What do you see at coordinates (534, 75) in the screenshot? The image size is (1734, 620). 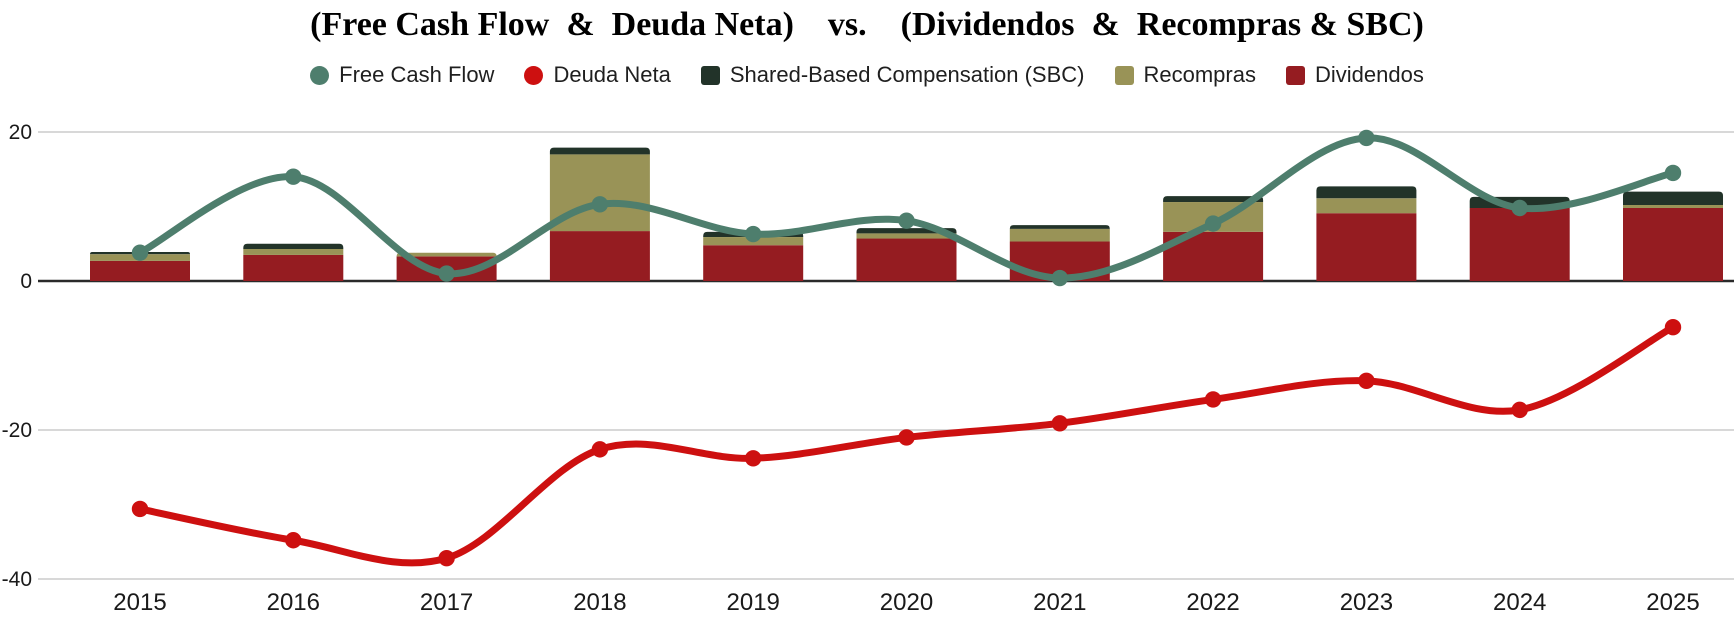 I see `deuda-neta-marker-icon` at bounding box center [534, 75].